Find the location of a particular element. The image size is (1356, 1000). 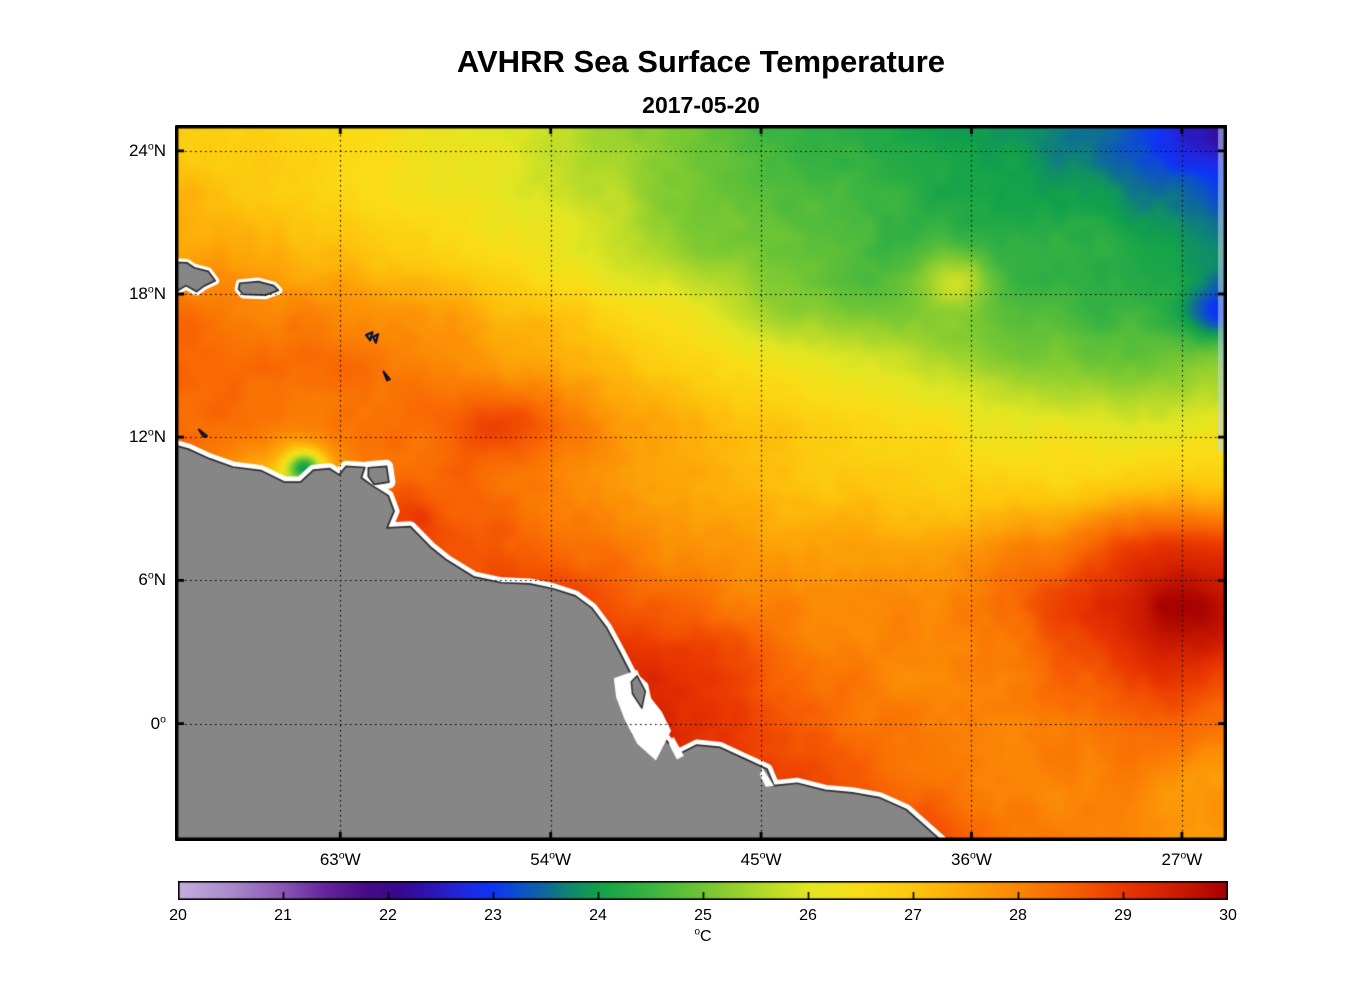

lat-tick-label: 12oN is located at coordinates (147, 436).